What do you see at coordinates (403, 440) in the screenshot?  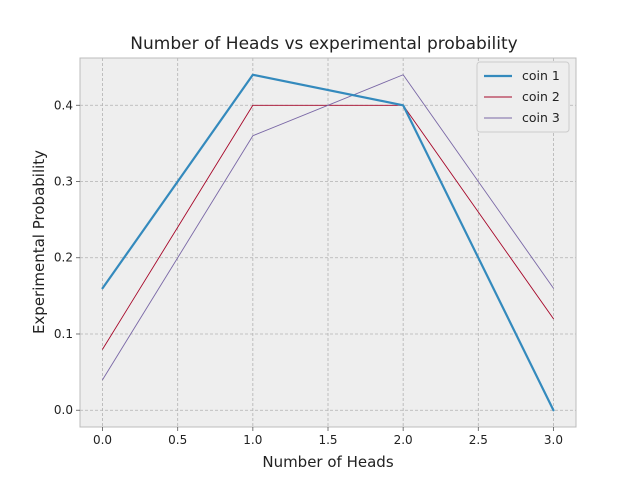 I see `x-tick-label: 2.0` at bounding box center [403, 440].